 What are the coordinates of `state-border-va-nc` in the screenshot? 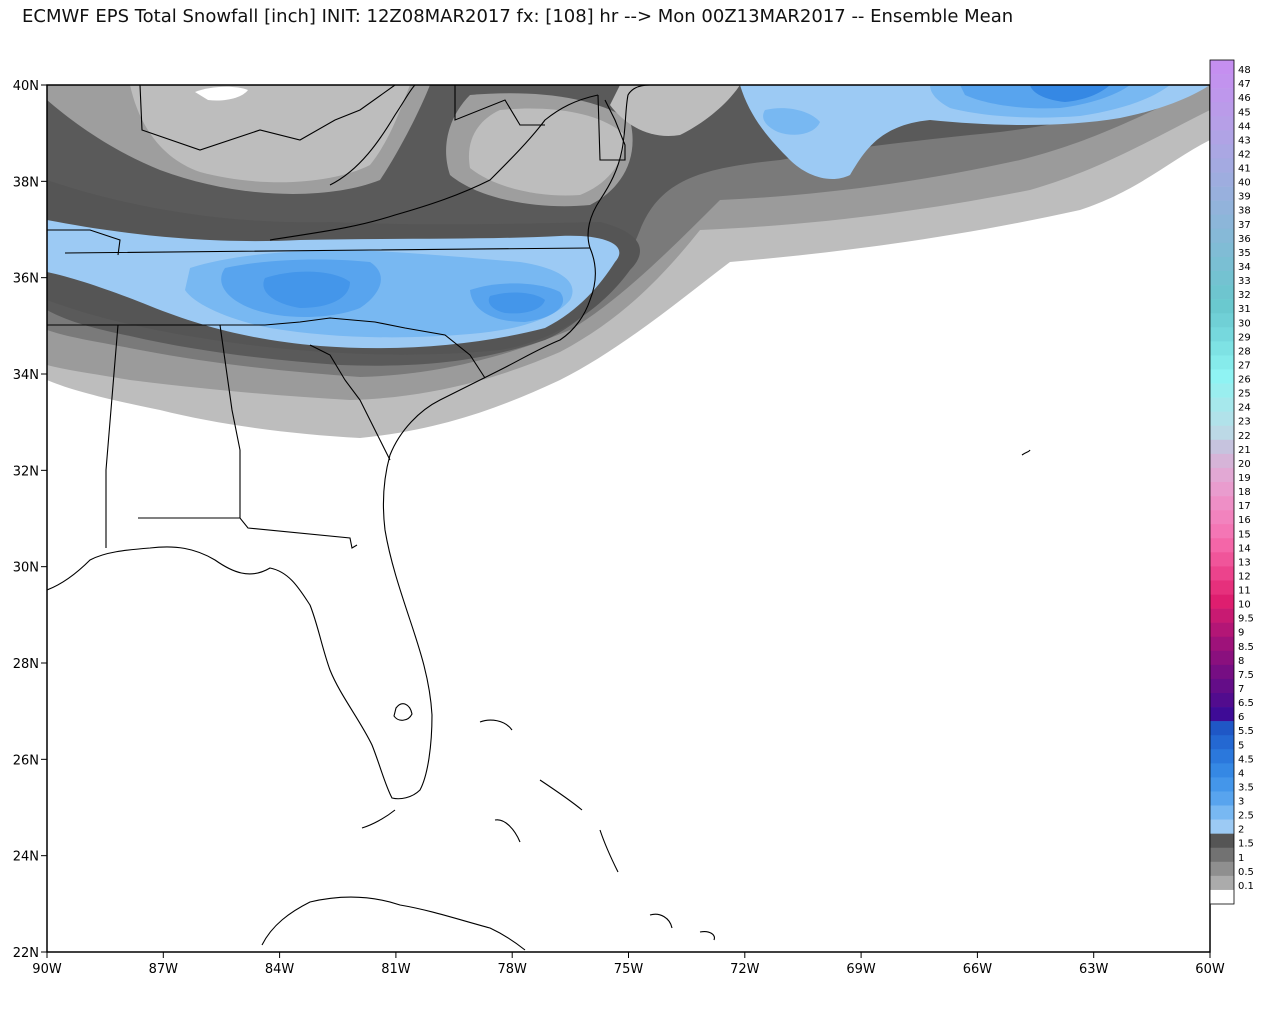 It's located at (434, 167).